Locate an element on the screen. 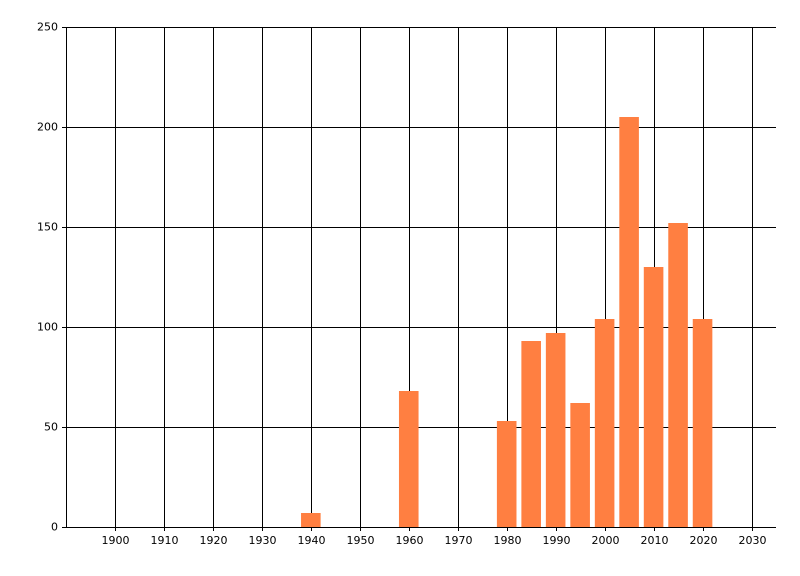 The image size is (800, 576). x-tick-label: 1900 is located at coordinates (116, 540).